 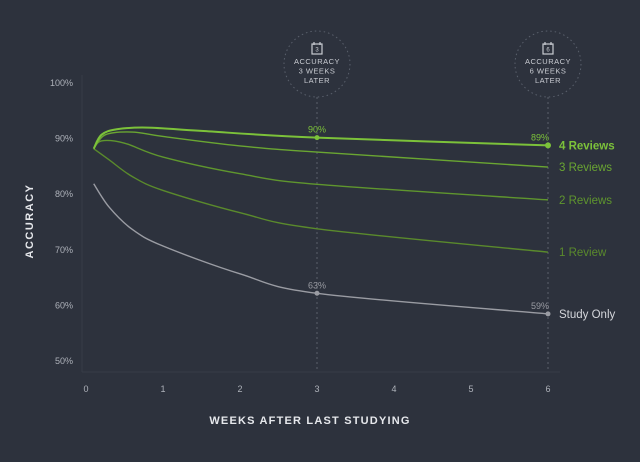 What do you see at coordinates (470, 389) in the screenshot?
I see `x-tick-label: 5` at bounding box center [470, 389].